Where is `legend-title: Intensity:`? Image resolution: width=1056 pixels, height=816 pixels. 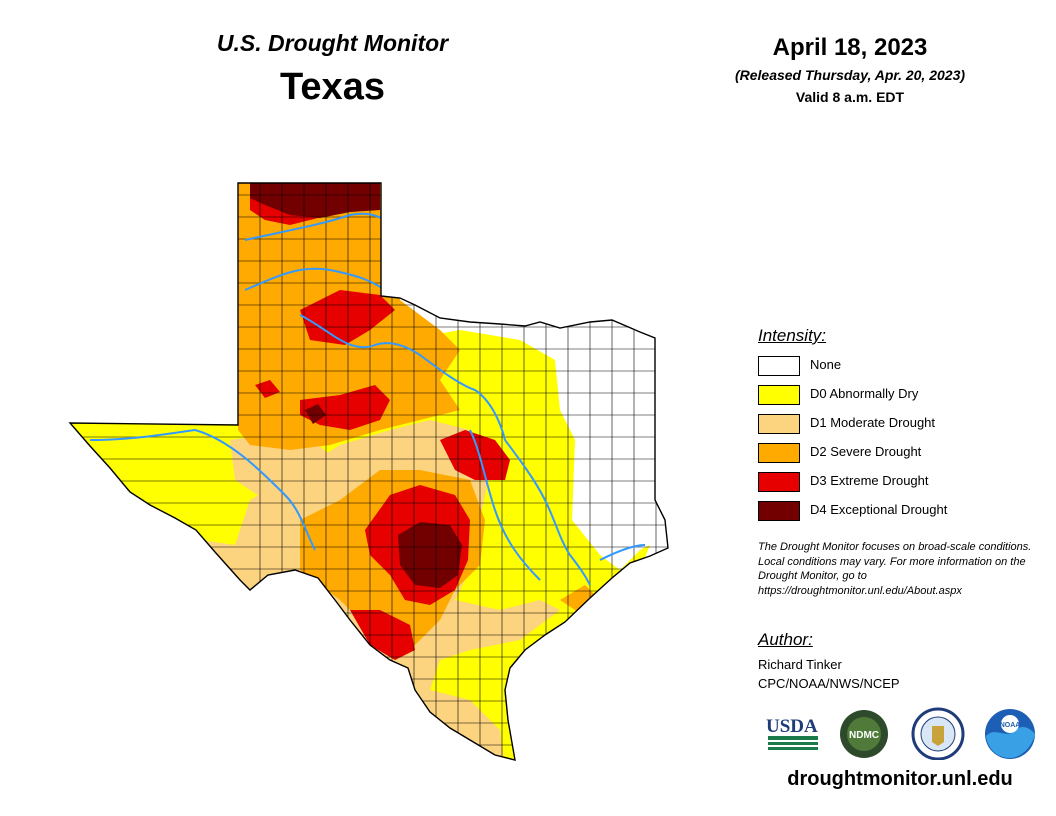 legend-title: Intensity: is located at coordinates (792, 335).